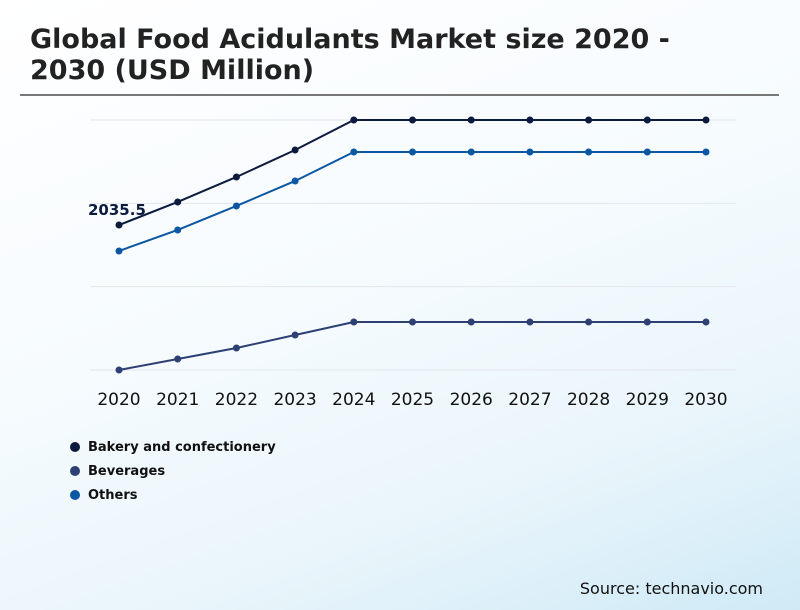  Describe the element at coordinates (177, 400) in the screenshot. I see `x-tick-label: 2021` at that location.